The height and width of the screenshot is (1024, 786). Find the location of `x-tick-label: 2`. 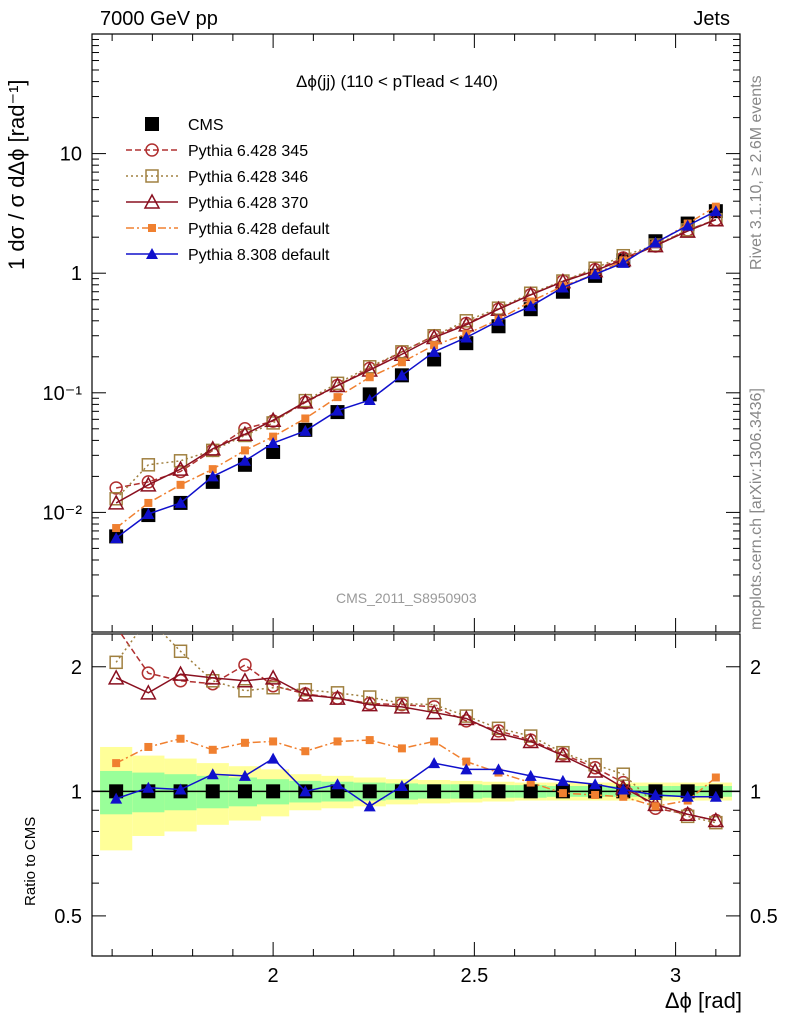

x-tick-label: 2 is located at coordinates (273, 976).